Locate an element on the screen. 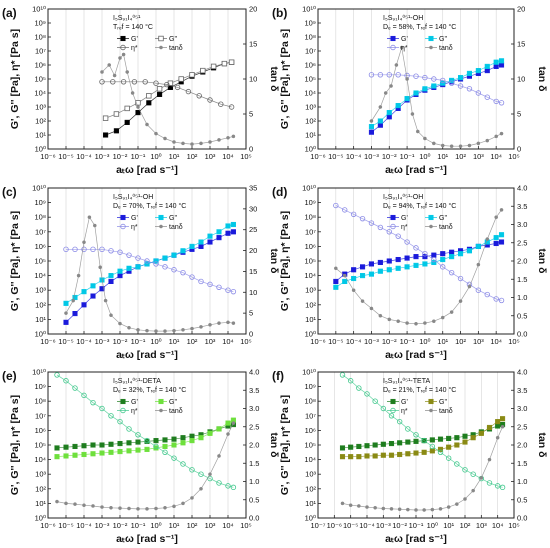  y-tick-label: 10⁹ is located at coordinates (40, 23).